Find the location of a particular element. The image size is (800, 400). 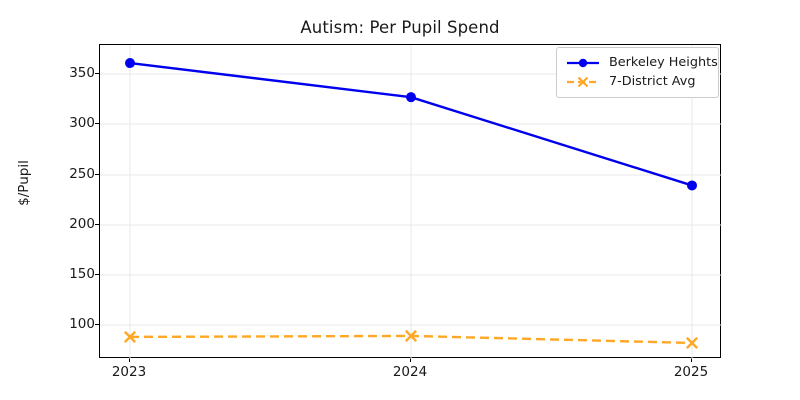

y-tick-label-300: 300 is located at coordinates (82, 123).